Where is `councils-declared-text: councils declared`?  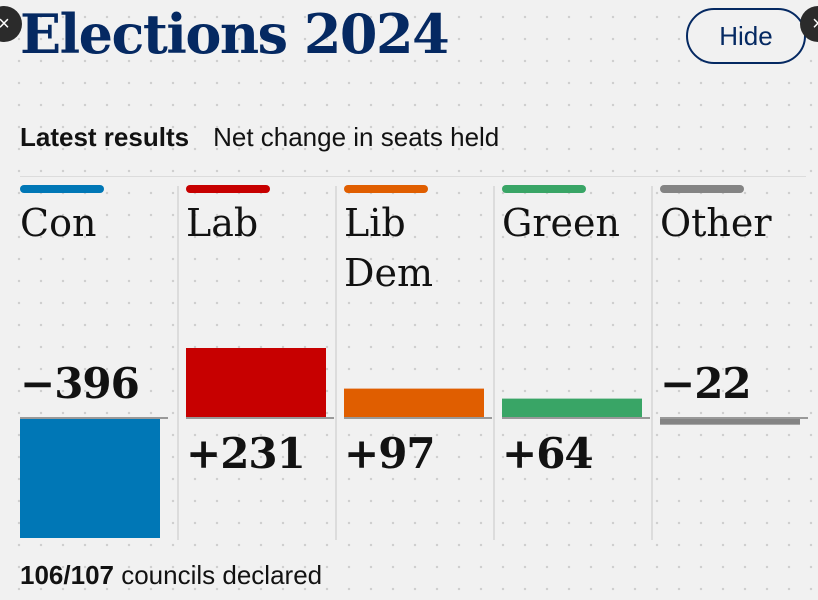
councils-declared-text: councils declared is located at coordinates (222, 575).